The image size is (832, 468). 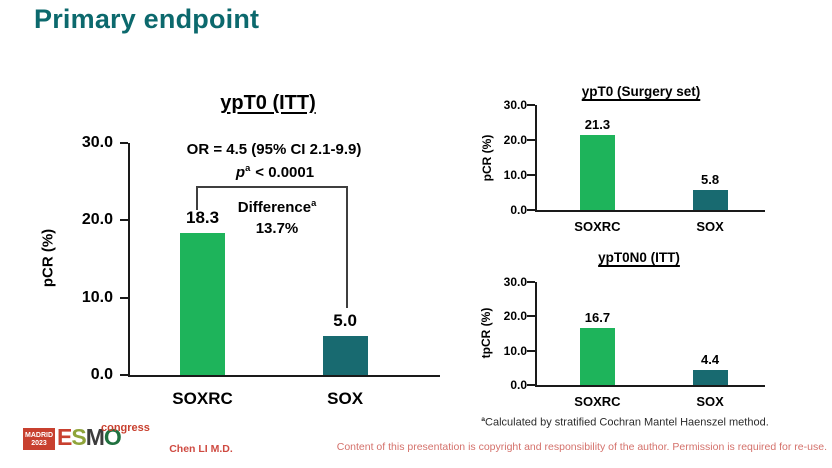 What do you see at coordinates (274, 149) in the screenshot?
I see `odds-ratio-text: OR = 4.5 (95% CI 2.1-9.9)` at bounding box center [274, 149].